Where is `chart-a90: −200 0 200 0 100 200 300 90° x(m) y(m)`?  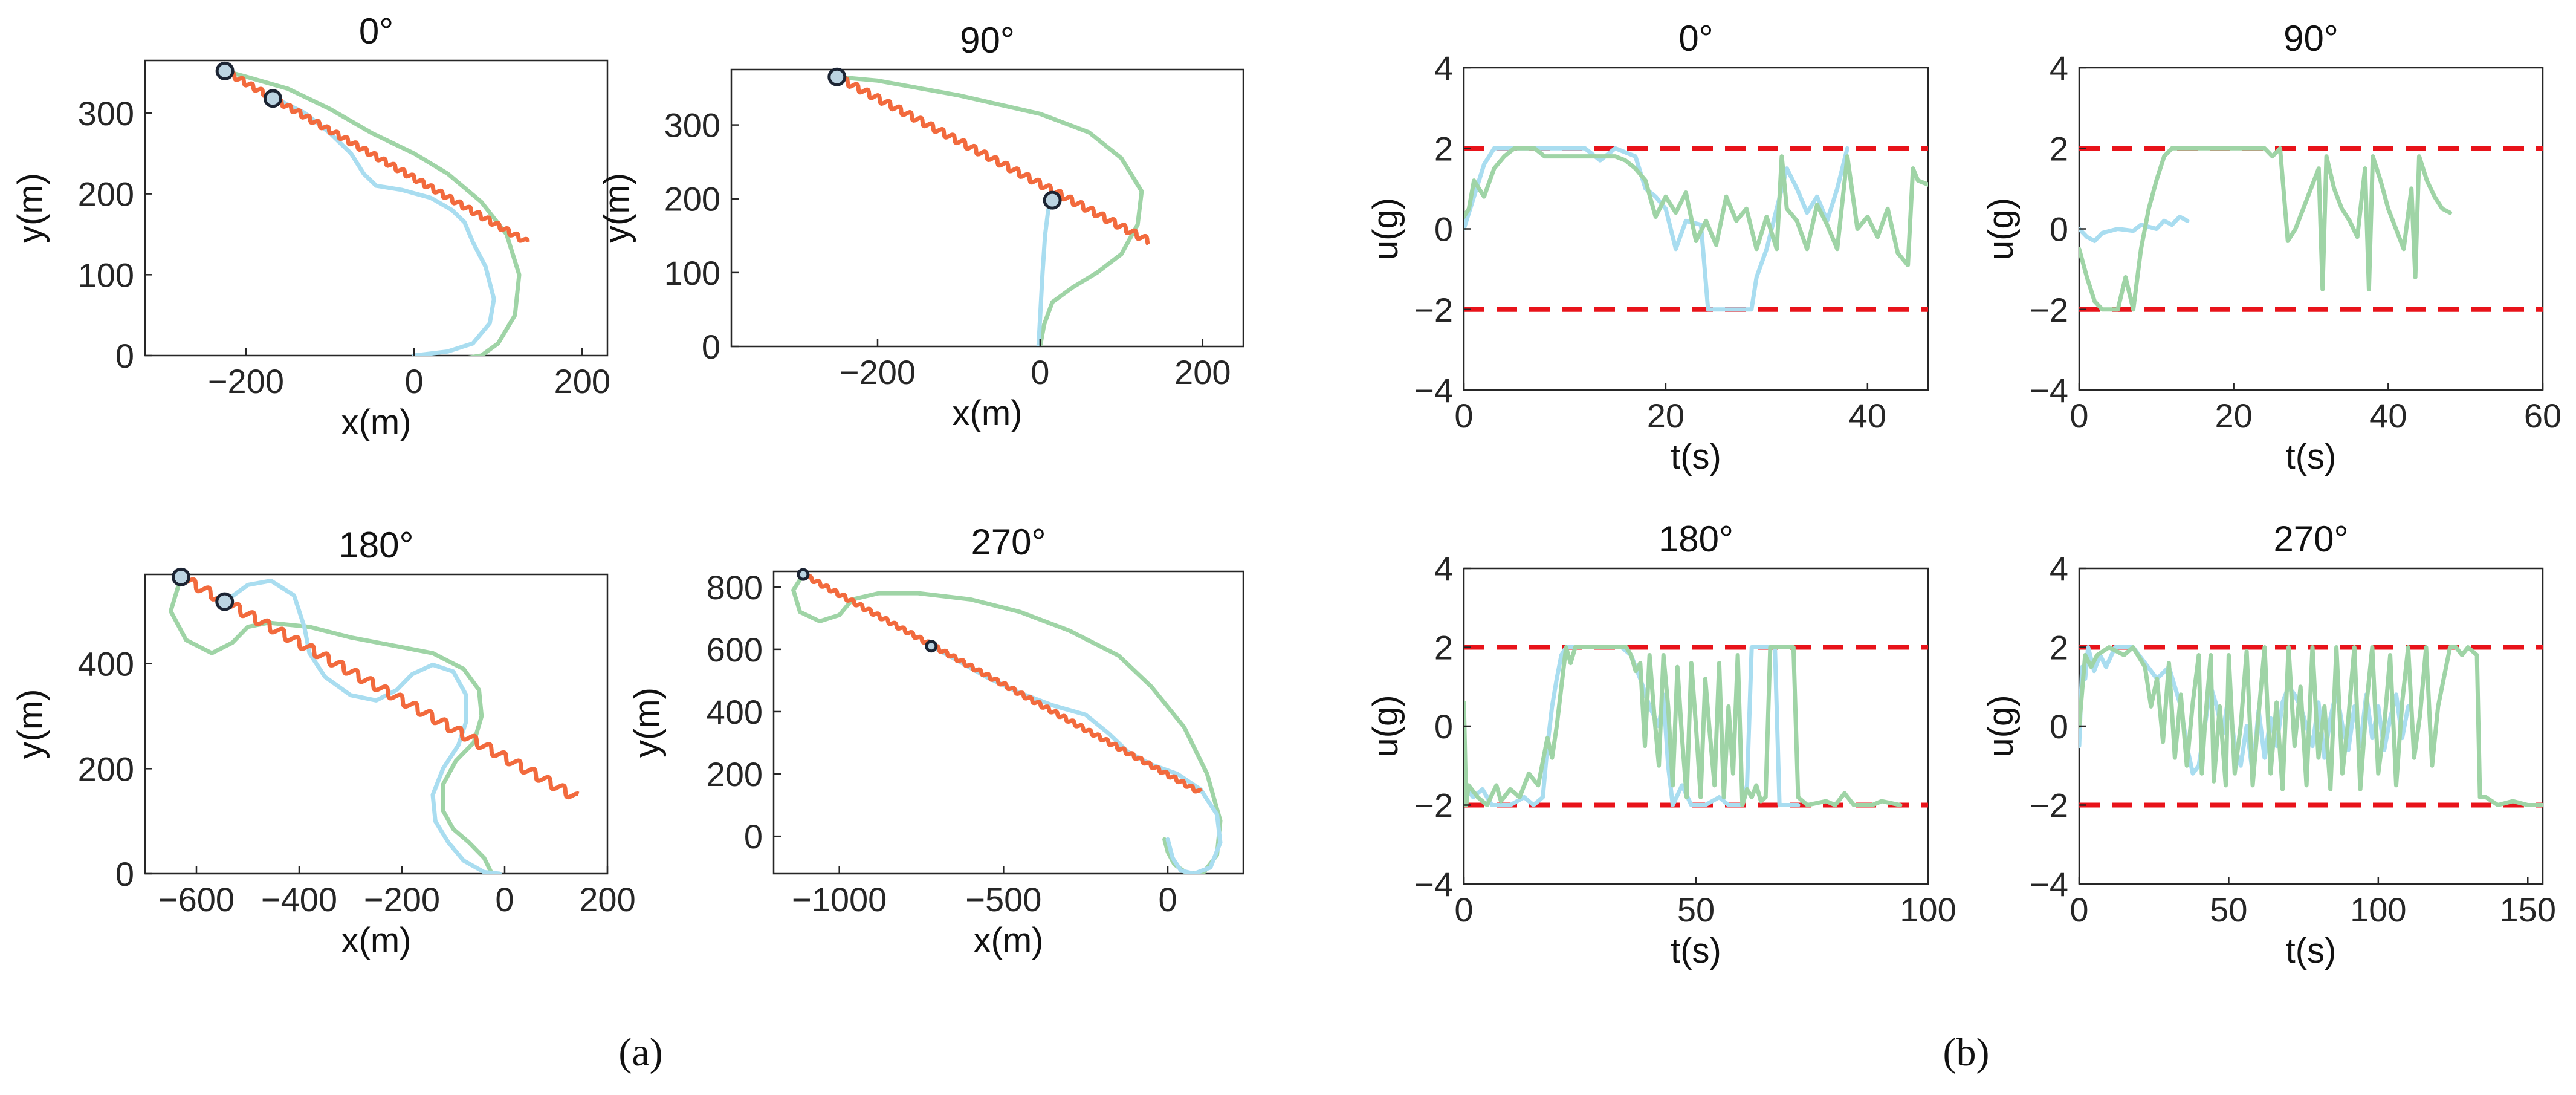 chart-a90: −200 0 200 0 100 200 300 90° x(m) y(m) is located at coordinates (920, 227).